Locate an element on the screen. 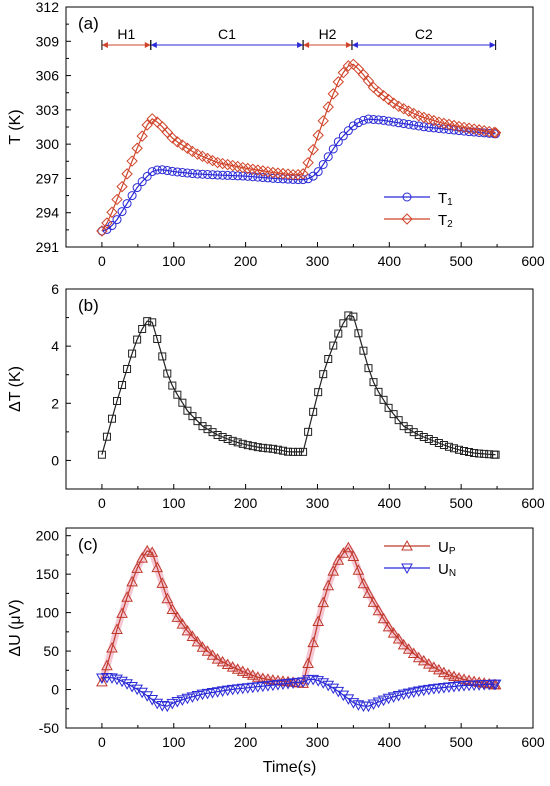 Image resolution: width=550 pixels, height=786 pixels. y-tick-label: 6 is located at coordinates (55, 289).